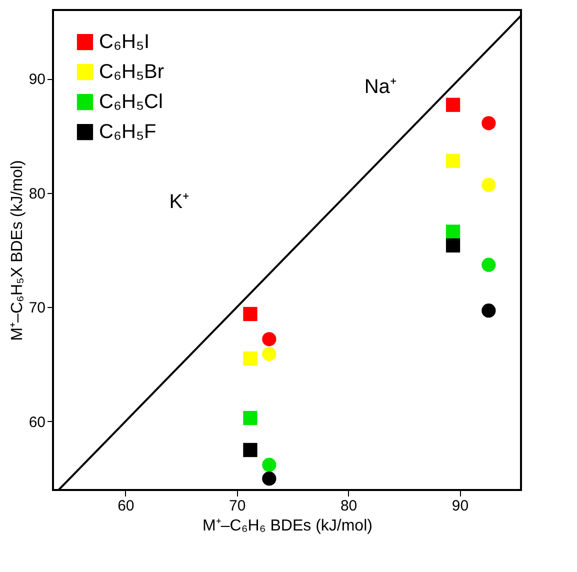 The height and width of the screenshot is (572, 577). What do you see at coordinates (37, 308) in the screenshot?
I see `y-tick-label: 70` at bounding box center [37, 308].